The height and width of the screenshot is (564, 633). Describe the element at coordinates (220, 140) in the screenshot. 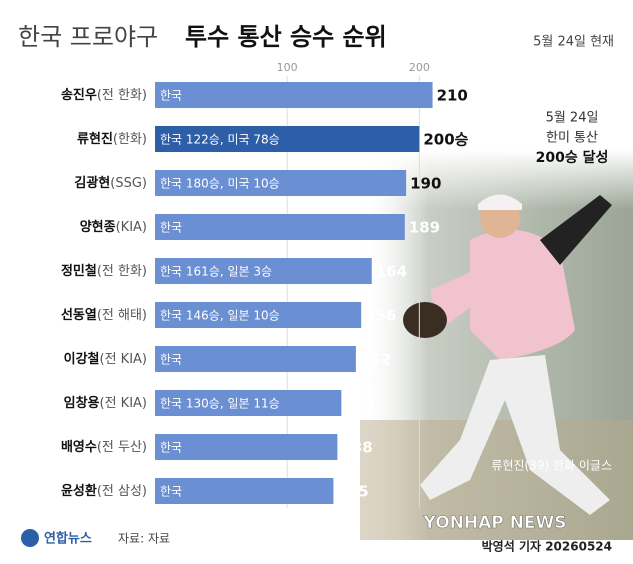

I see `bar-label: 한국 122승, 미국 78승` at that location.